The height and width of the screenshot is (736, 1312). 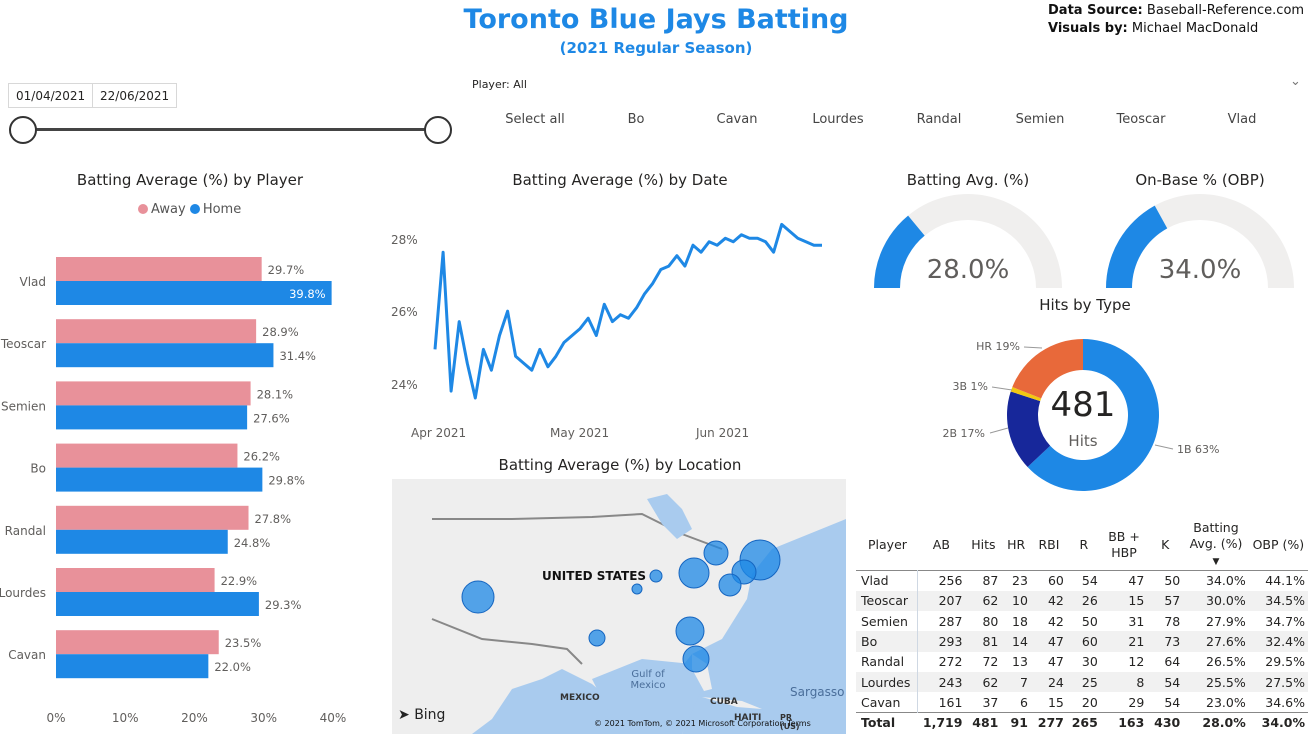 What do you see at coordinates (1093, 415) in the screenshot?
I see `donut-slice-single` at bounding box center [1093, 415].